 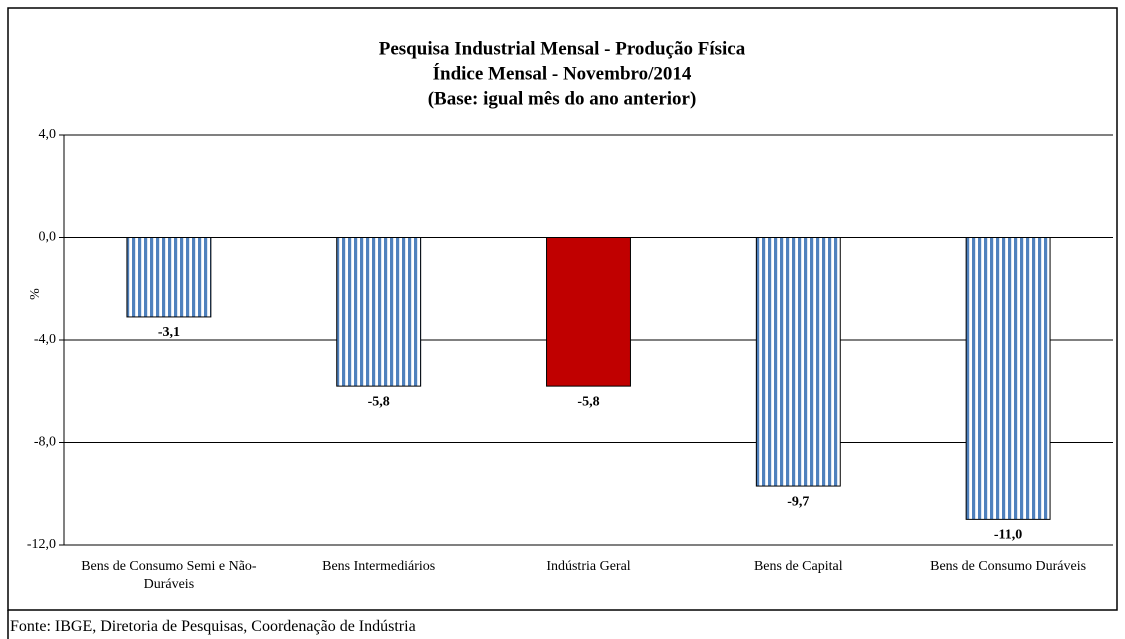 What do you see at coordinates (48, 237) in the screenshot?
I see `y-tick-label: 0,0` at bounding box center [48, 237].